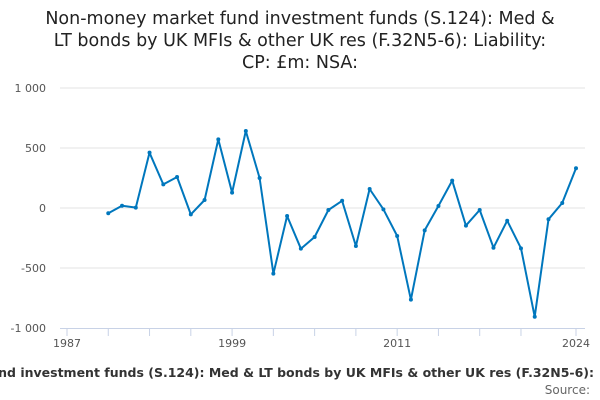 The height and width of the screenshot is (400, 600). Describe the element at coordinates (397, 343) in the screenshot. I see `x-tick-label: 2011` at that location.